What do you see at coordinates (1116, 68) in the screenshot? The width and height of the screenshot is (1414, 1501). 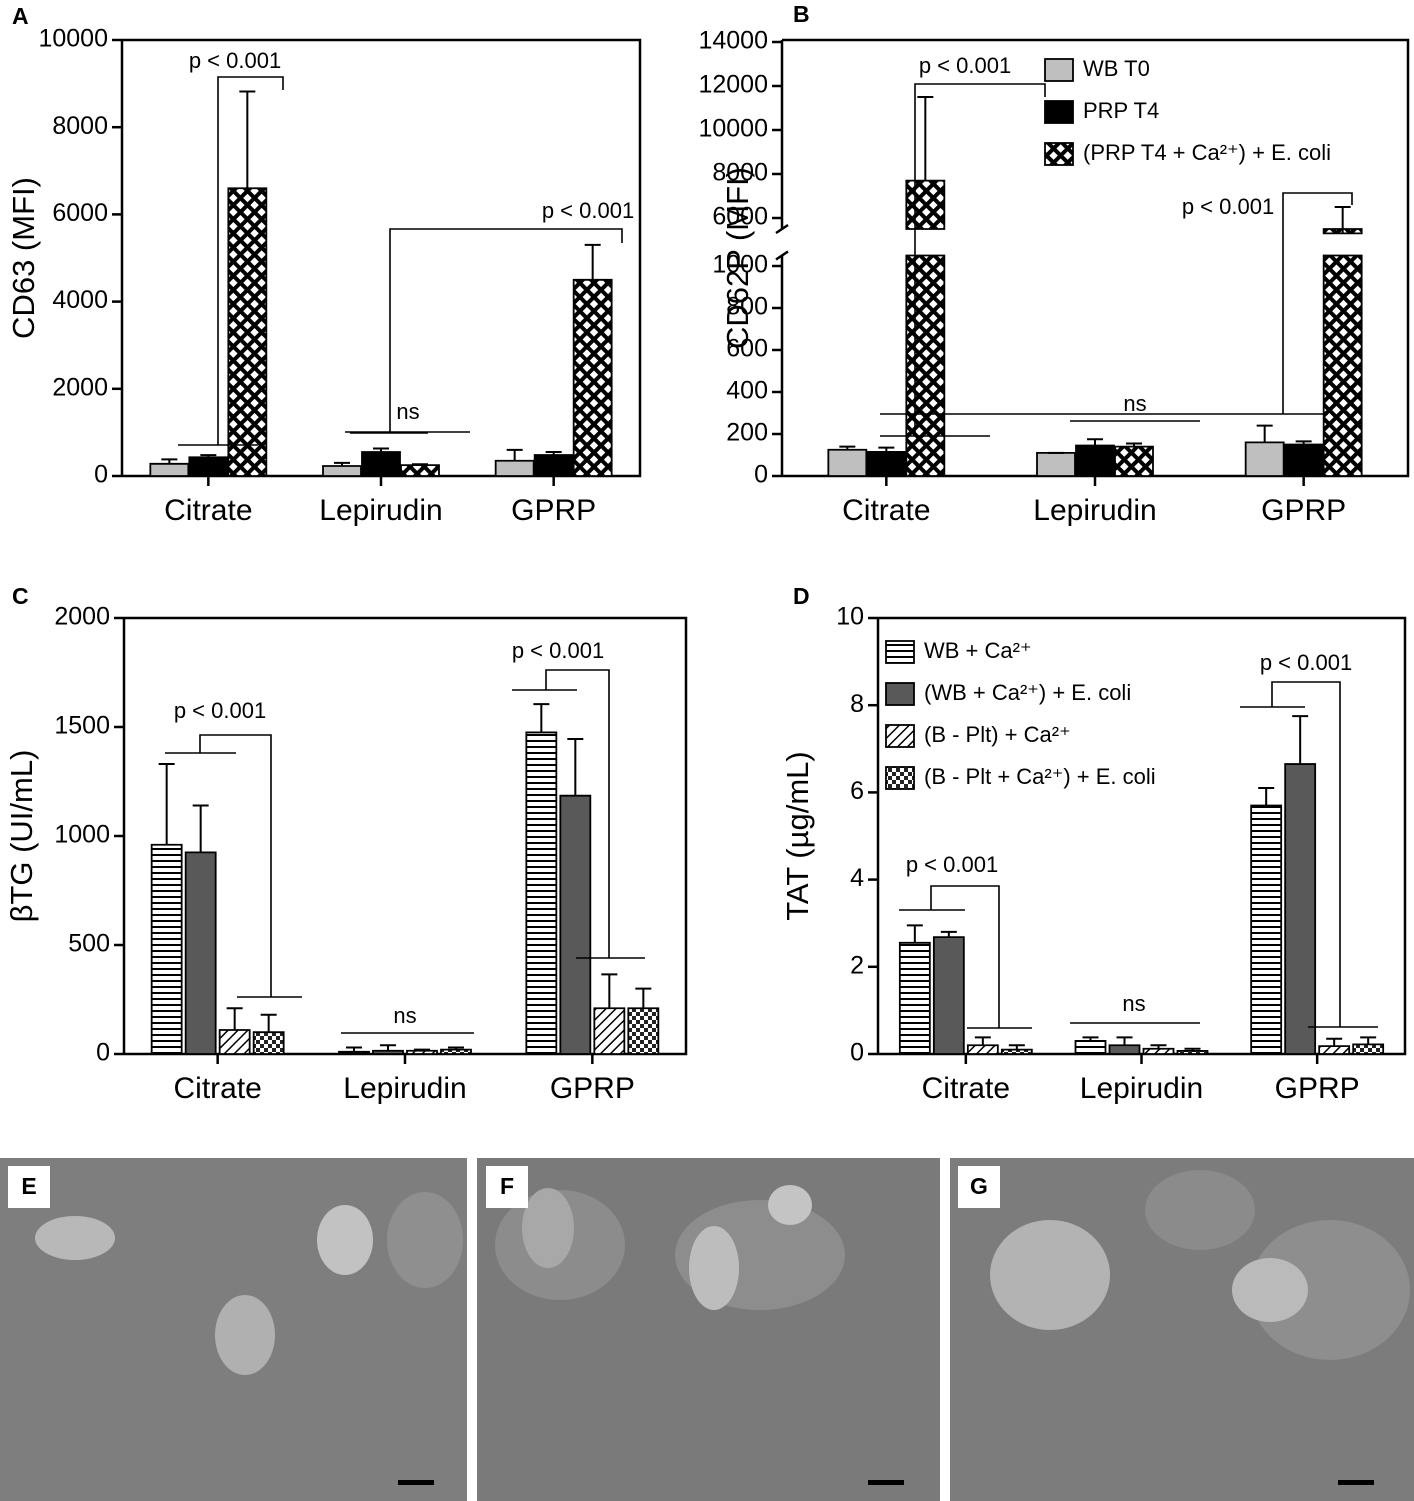 I see `legend-label: WB T0` at bounding box center [1116, 68].